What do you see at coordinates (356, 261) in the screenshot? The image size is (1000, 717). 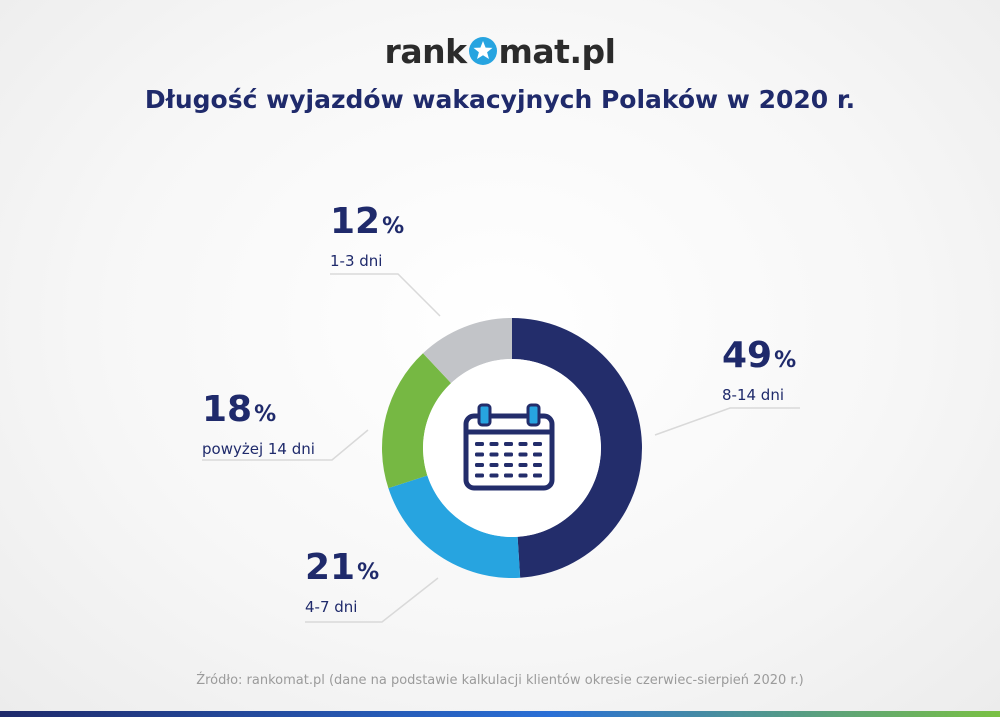 I see `label-1-3-dni-category: 1-3 dni` at bounding box center [356, 261].